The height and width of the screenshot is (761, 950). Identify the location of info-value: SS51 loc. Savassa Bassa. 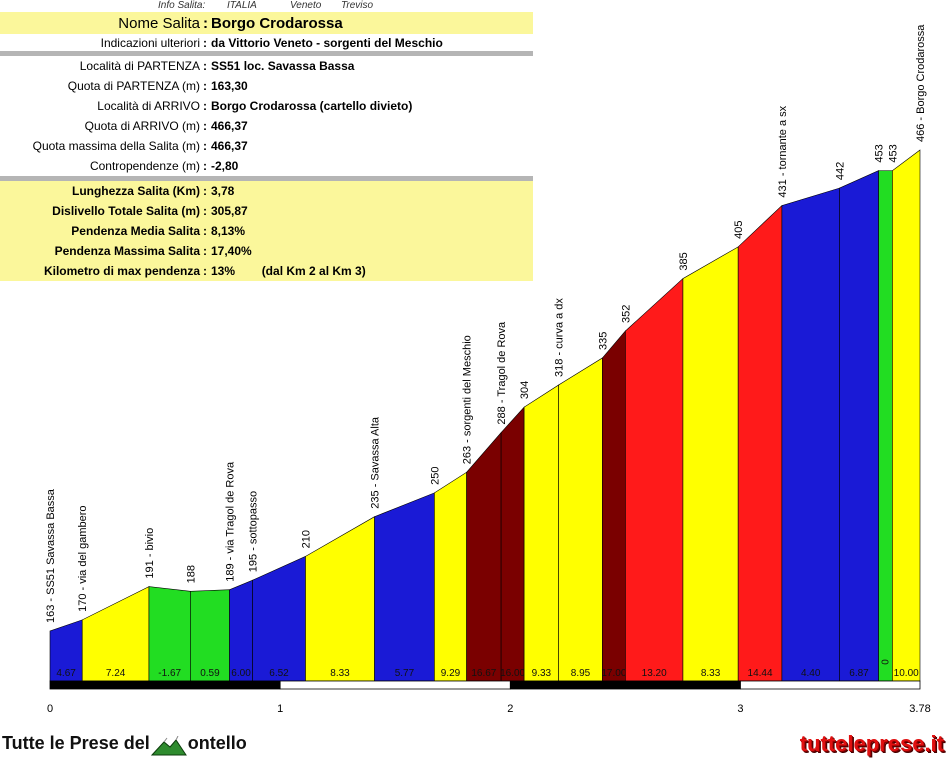
(283, 66).